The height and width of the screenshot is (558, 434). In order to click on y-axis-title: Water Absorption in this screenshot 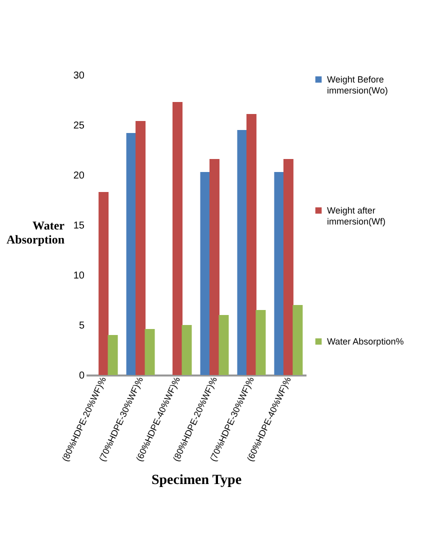, I will do `click(36, 232)`.